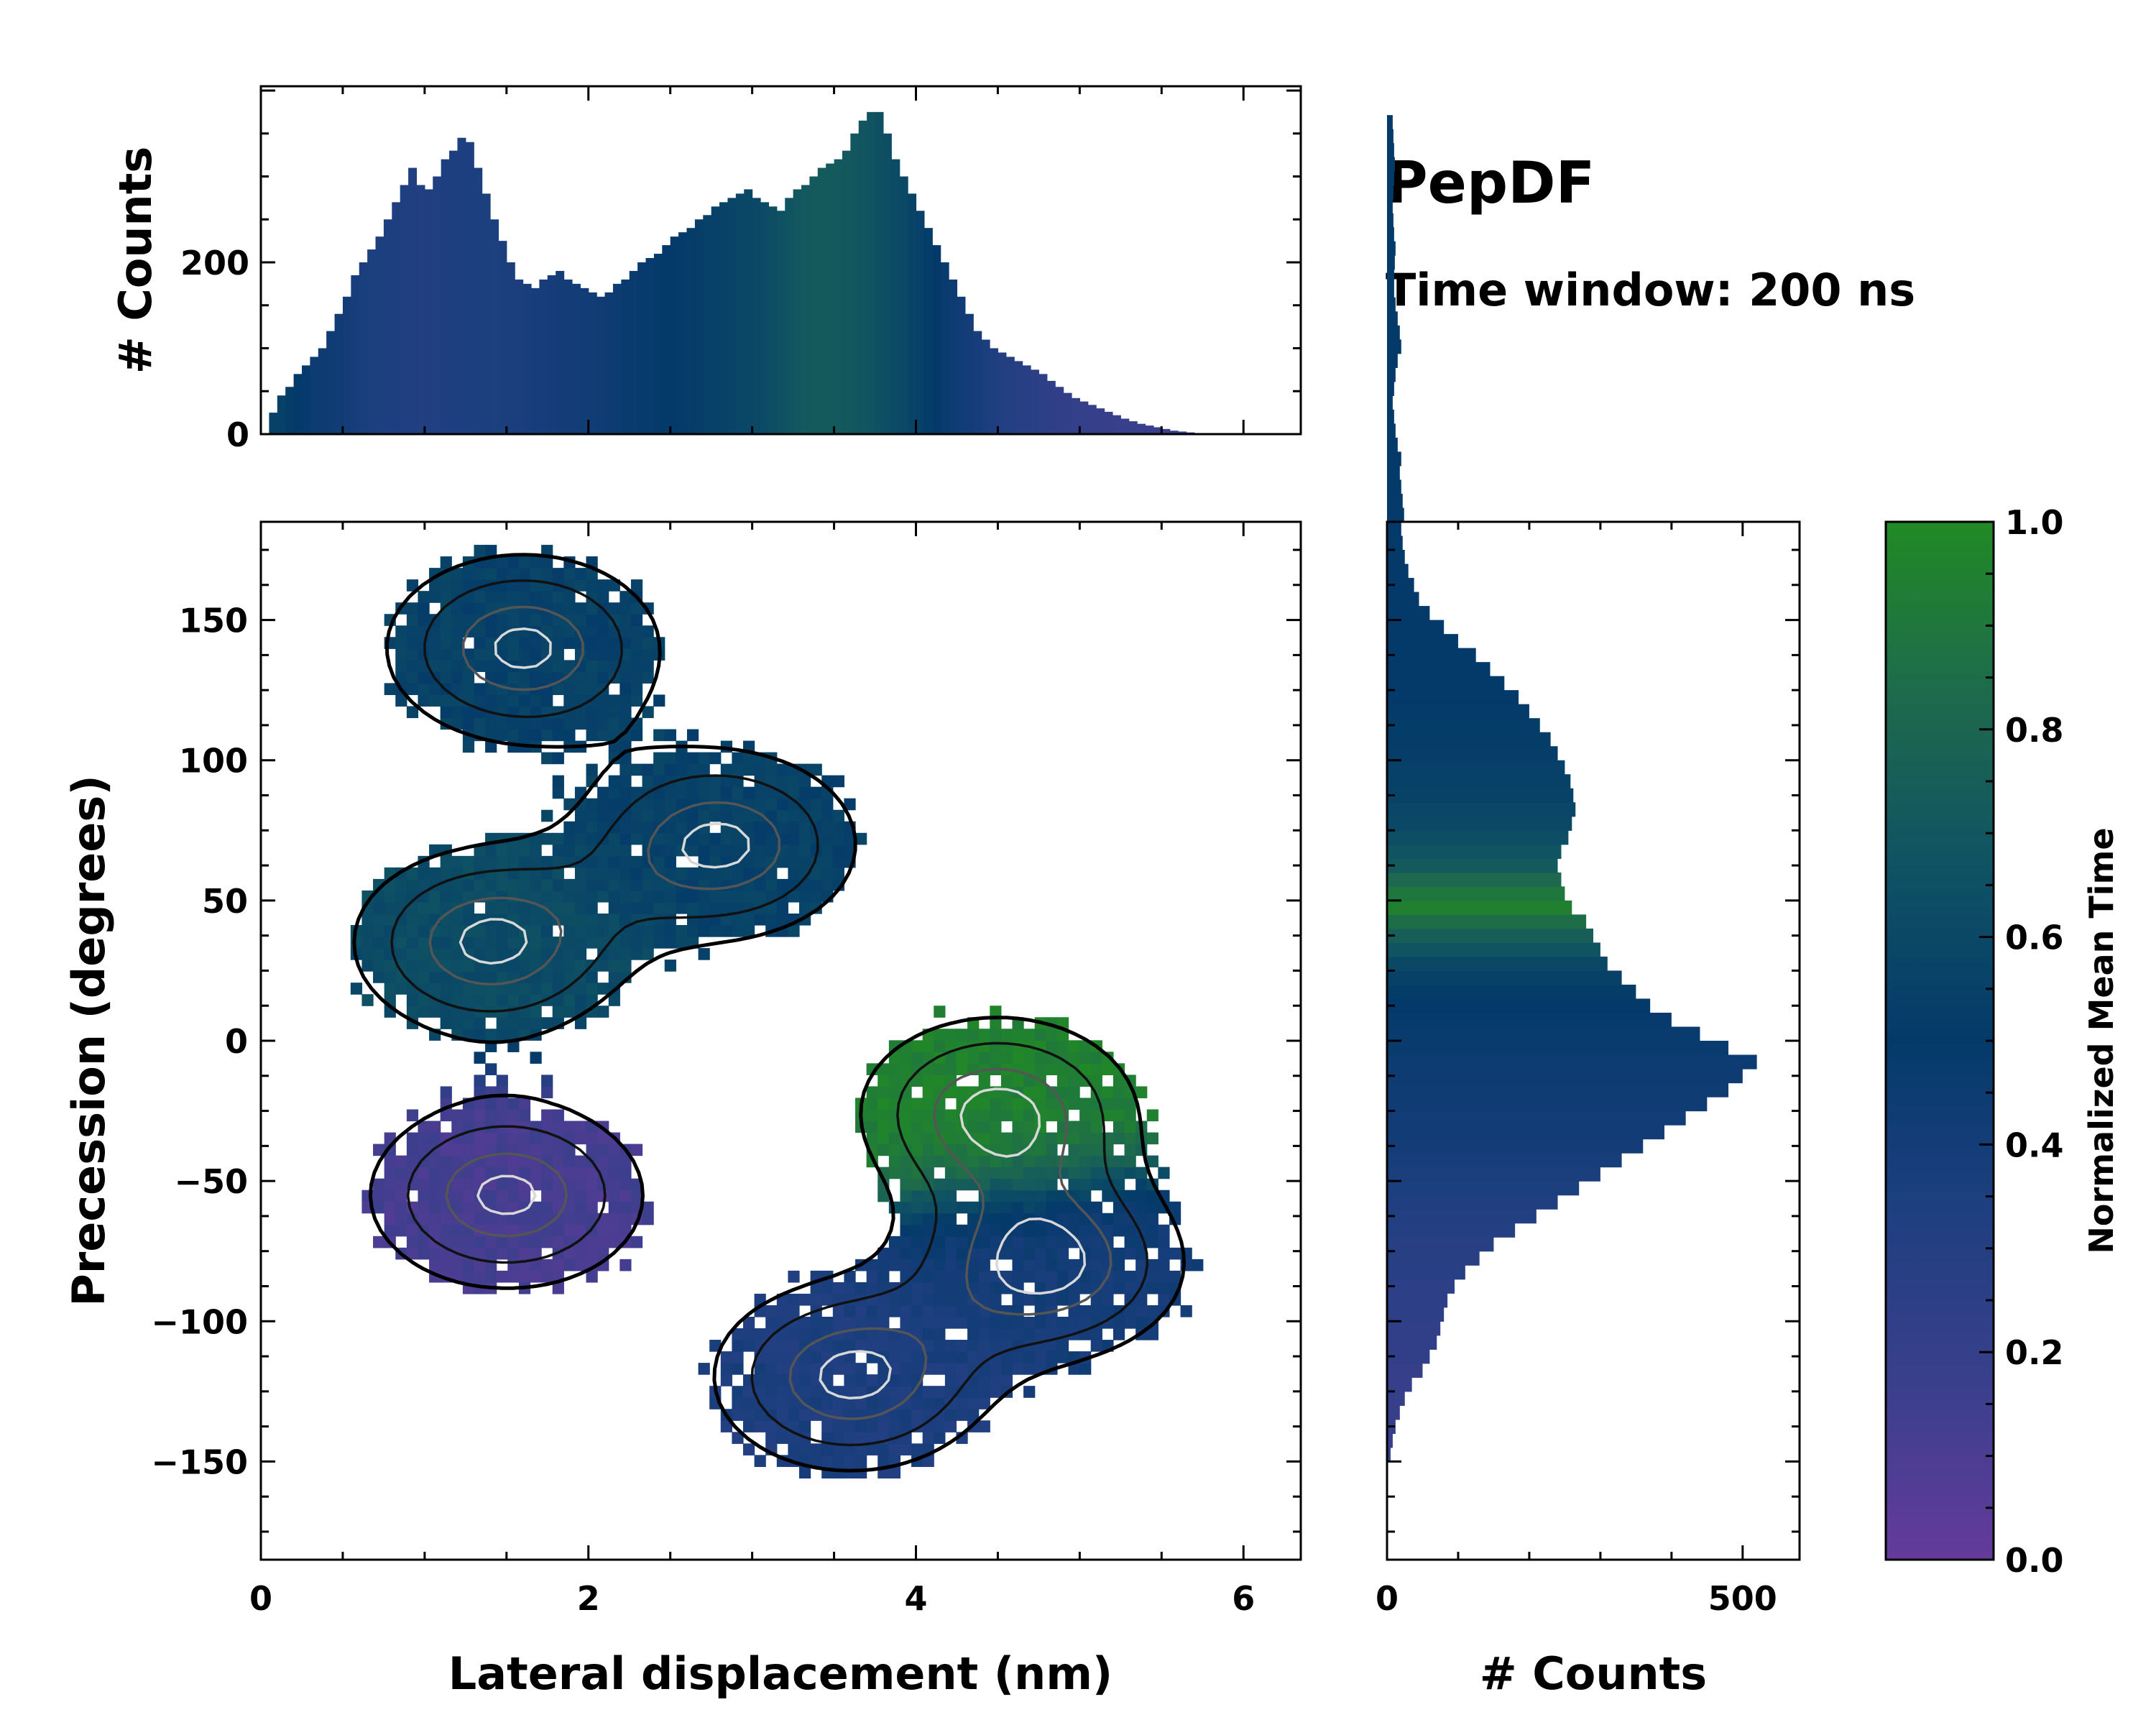  I want to click on main-xtick-label: 4, so click(915, 1598).